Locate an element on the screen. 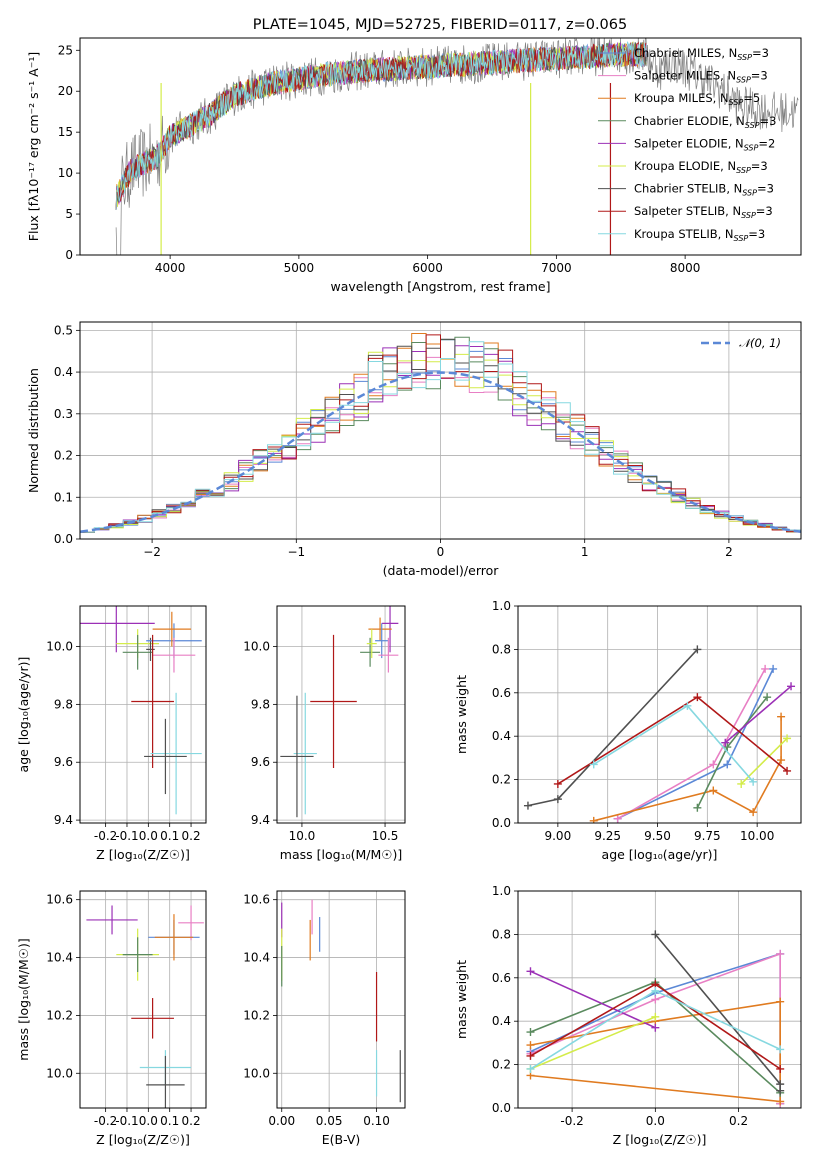  legend-entry: Chabrier ELODIE, NSSP=3 is located at coordinates (687, 122).